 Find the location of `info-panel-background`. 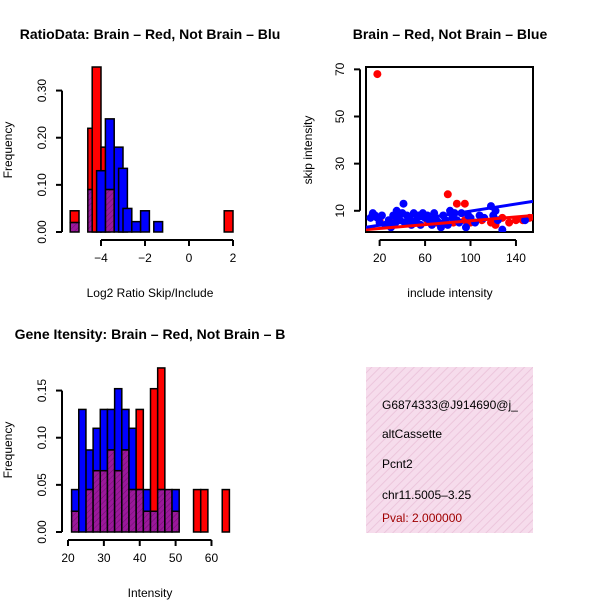

info-panel-background is located at coordinates (449, 450).